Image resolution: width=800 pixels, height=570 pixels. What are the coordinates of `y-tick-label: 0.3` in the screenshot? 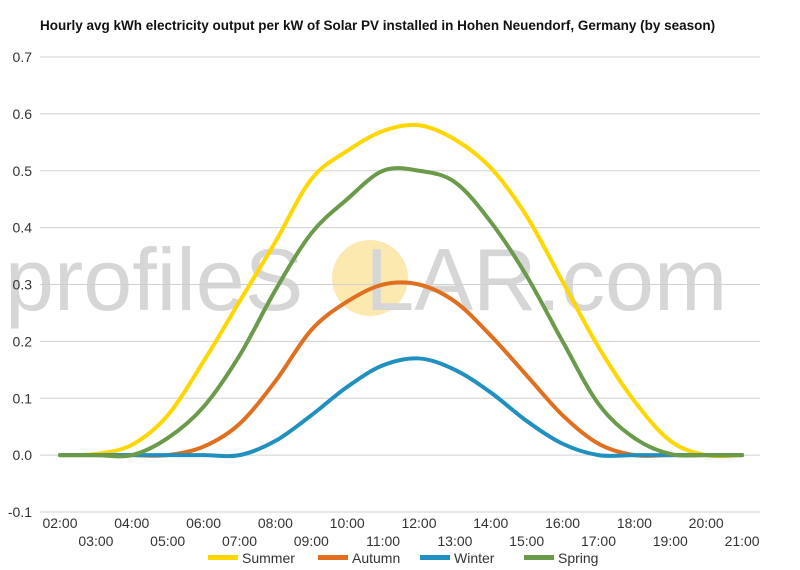 It's located at (23, 285).